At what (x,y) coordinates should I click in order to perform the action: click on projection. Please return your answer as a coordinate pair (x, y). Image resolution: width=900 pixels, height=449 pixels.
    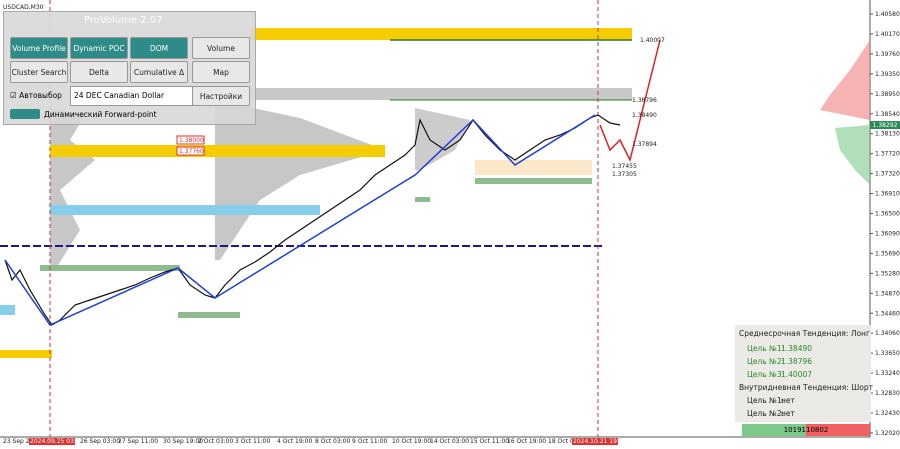
    Looking at the image, I should click on (630, 101).